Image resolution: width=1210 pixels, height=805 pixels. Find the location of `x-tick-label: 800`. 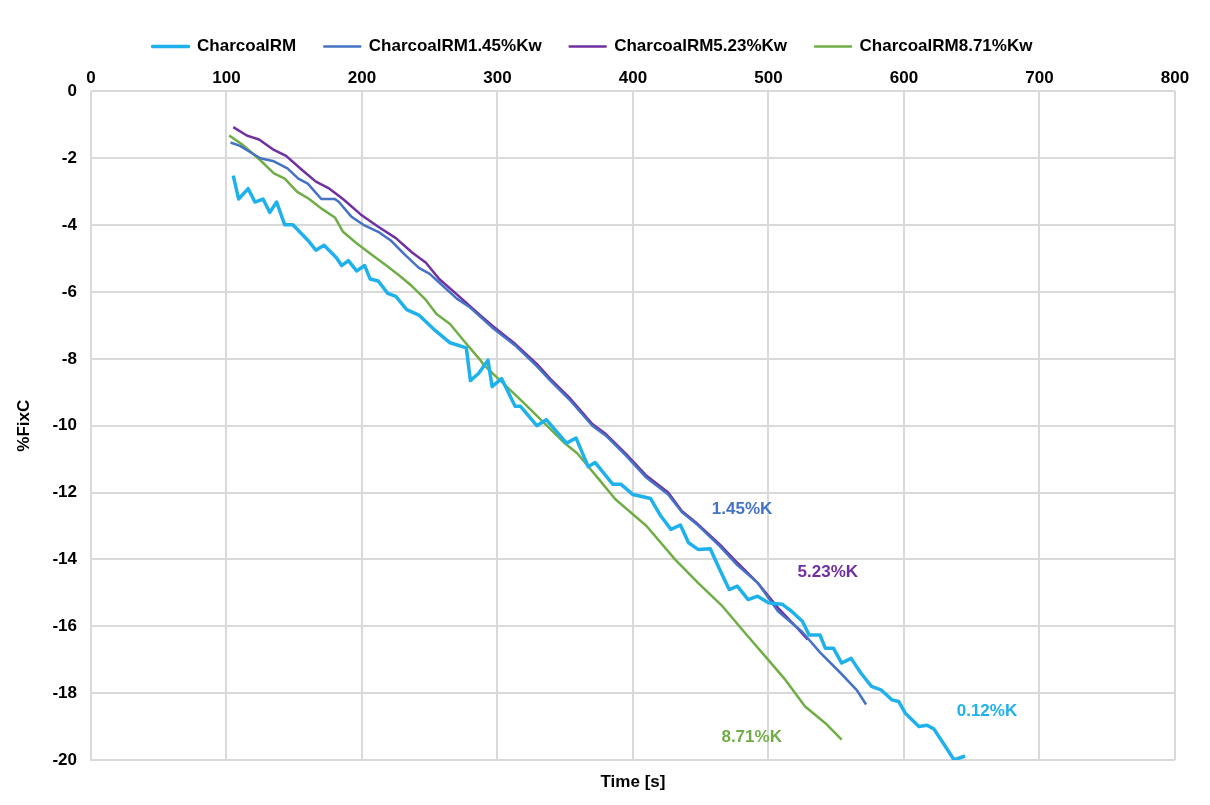

x-tick-label: 800 is located at coordinates (1175, 77).